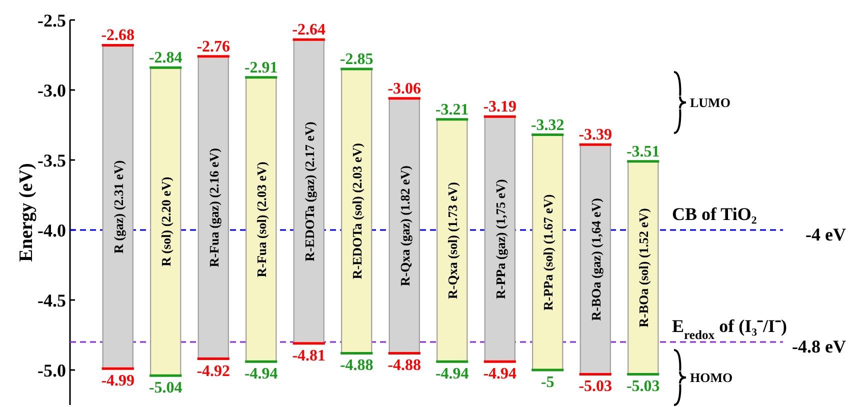 This screenshot has width=852, height=407. Describe the element at coordinates (52, 230) in the screenshot. I see `y-tick-label: -4.0` at that location.